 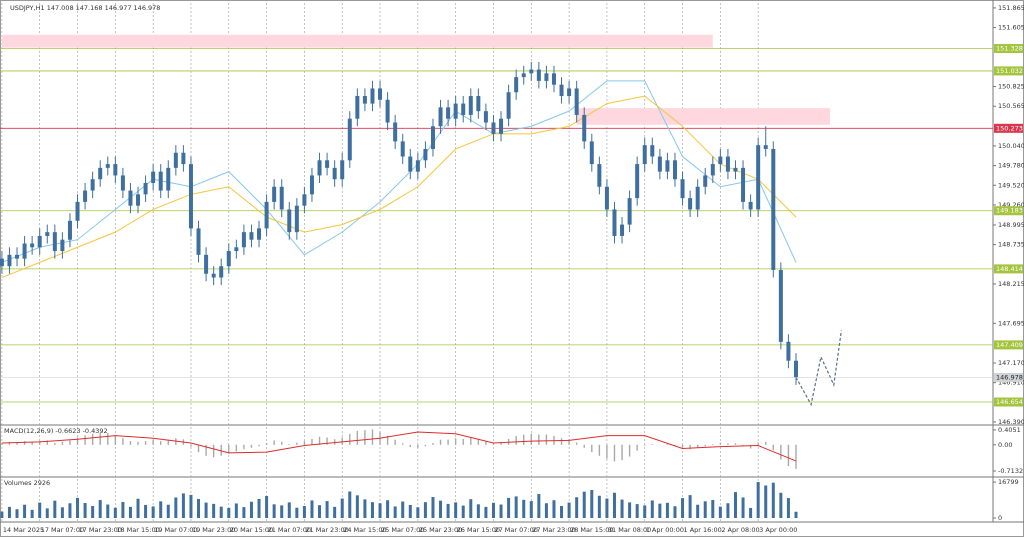 What do you see at coordinates (1011, 146) in the screenshot?
I see `y-tick-label: 150.040` at bounding box center [1011, 146].